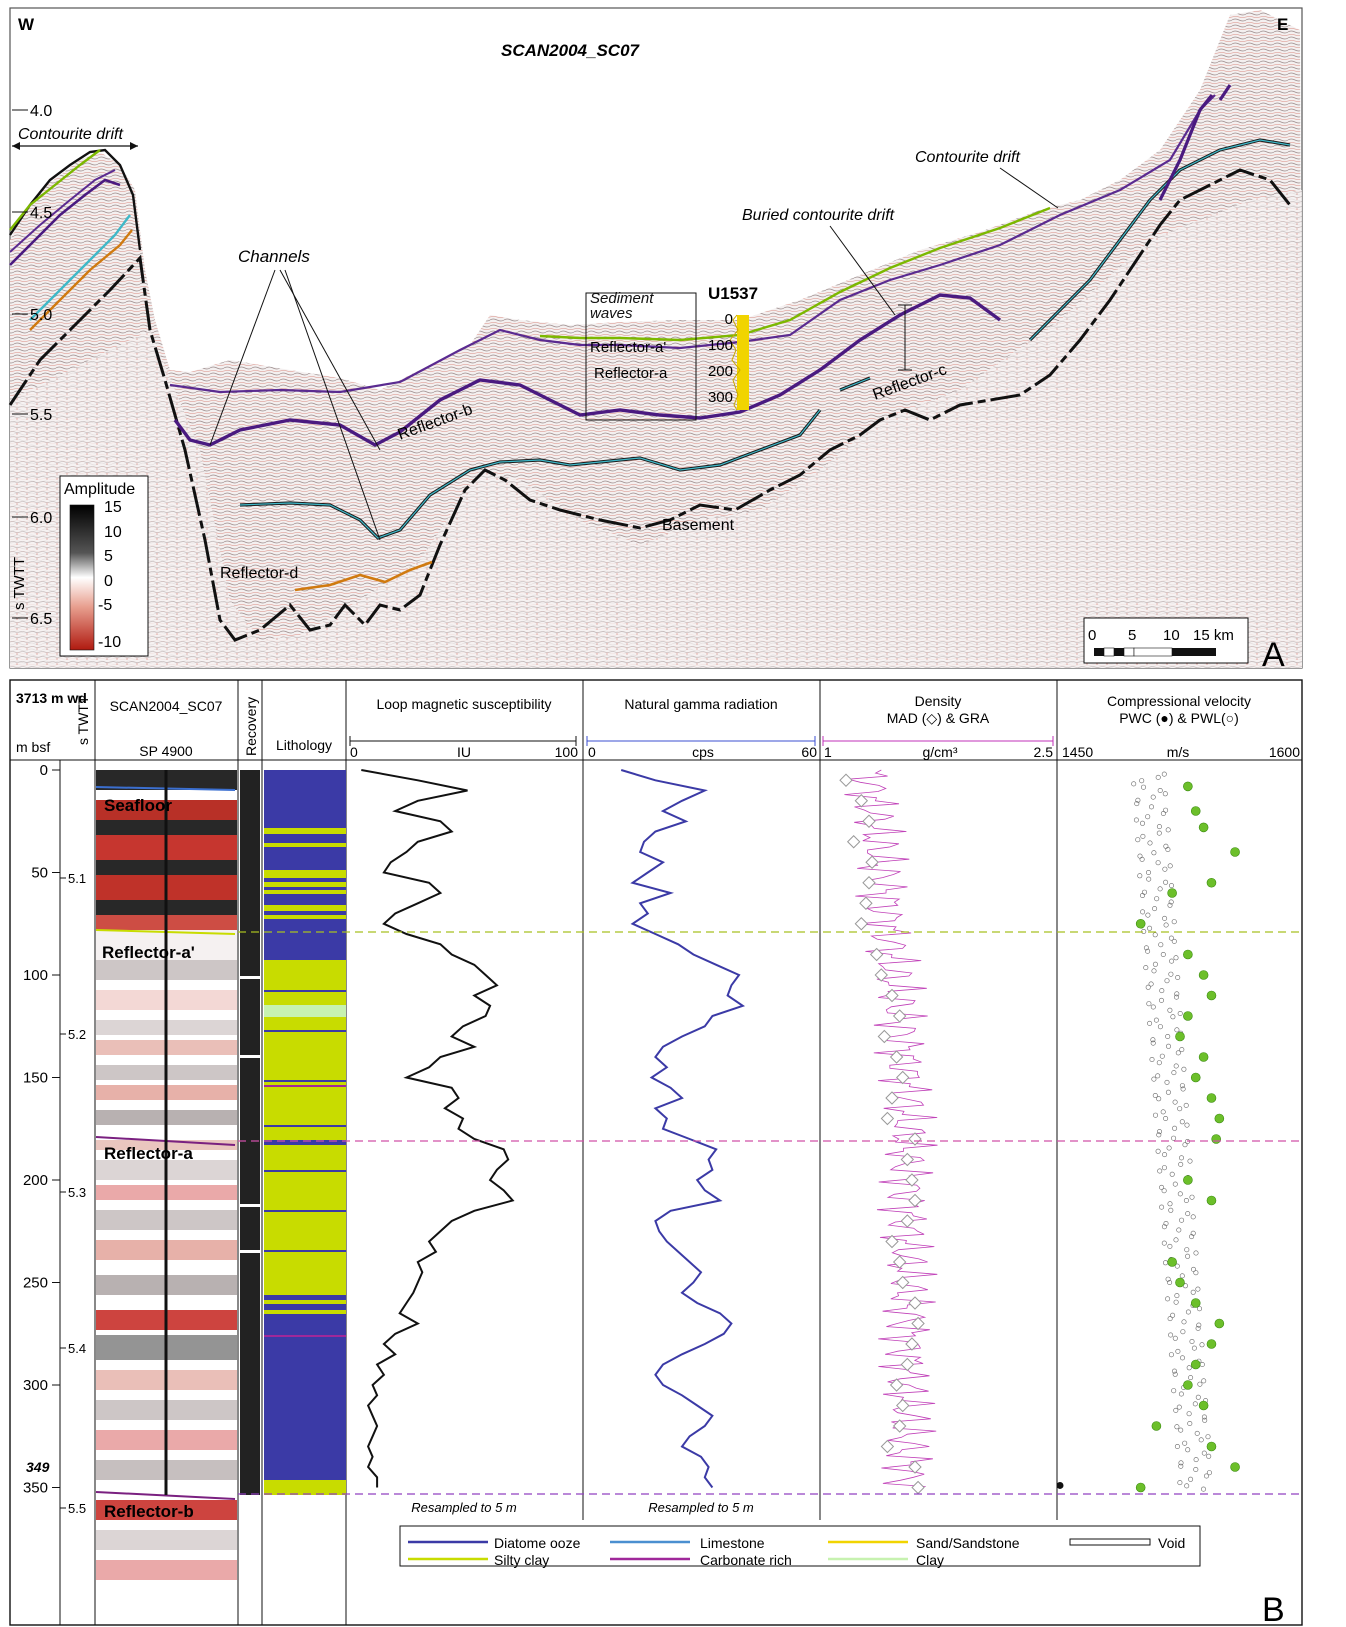 The width and height of the screenshot is (1346, 1627). I want to click on panel-a-y-label: s TWTT, so click(19, 583).